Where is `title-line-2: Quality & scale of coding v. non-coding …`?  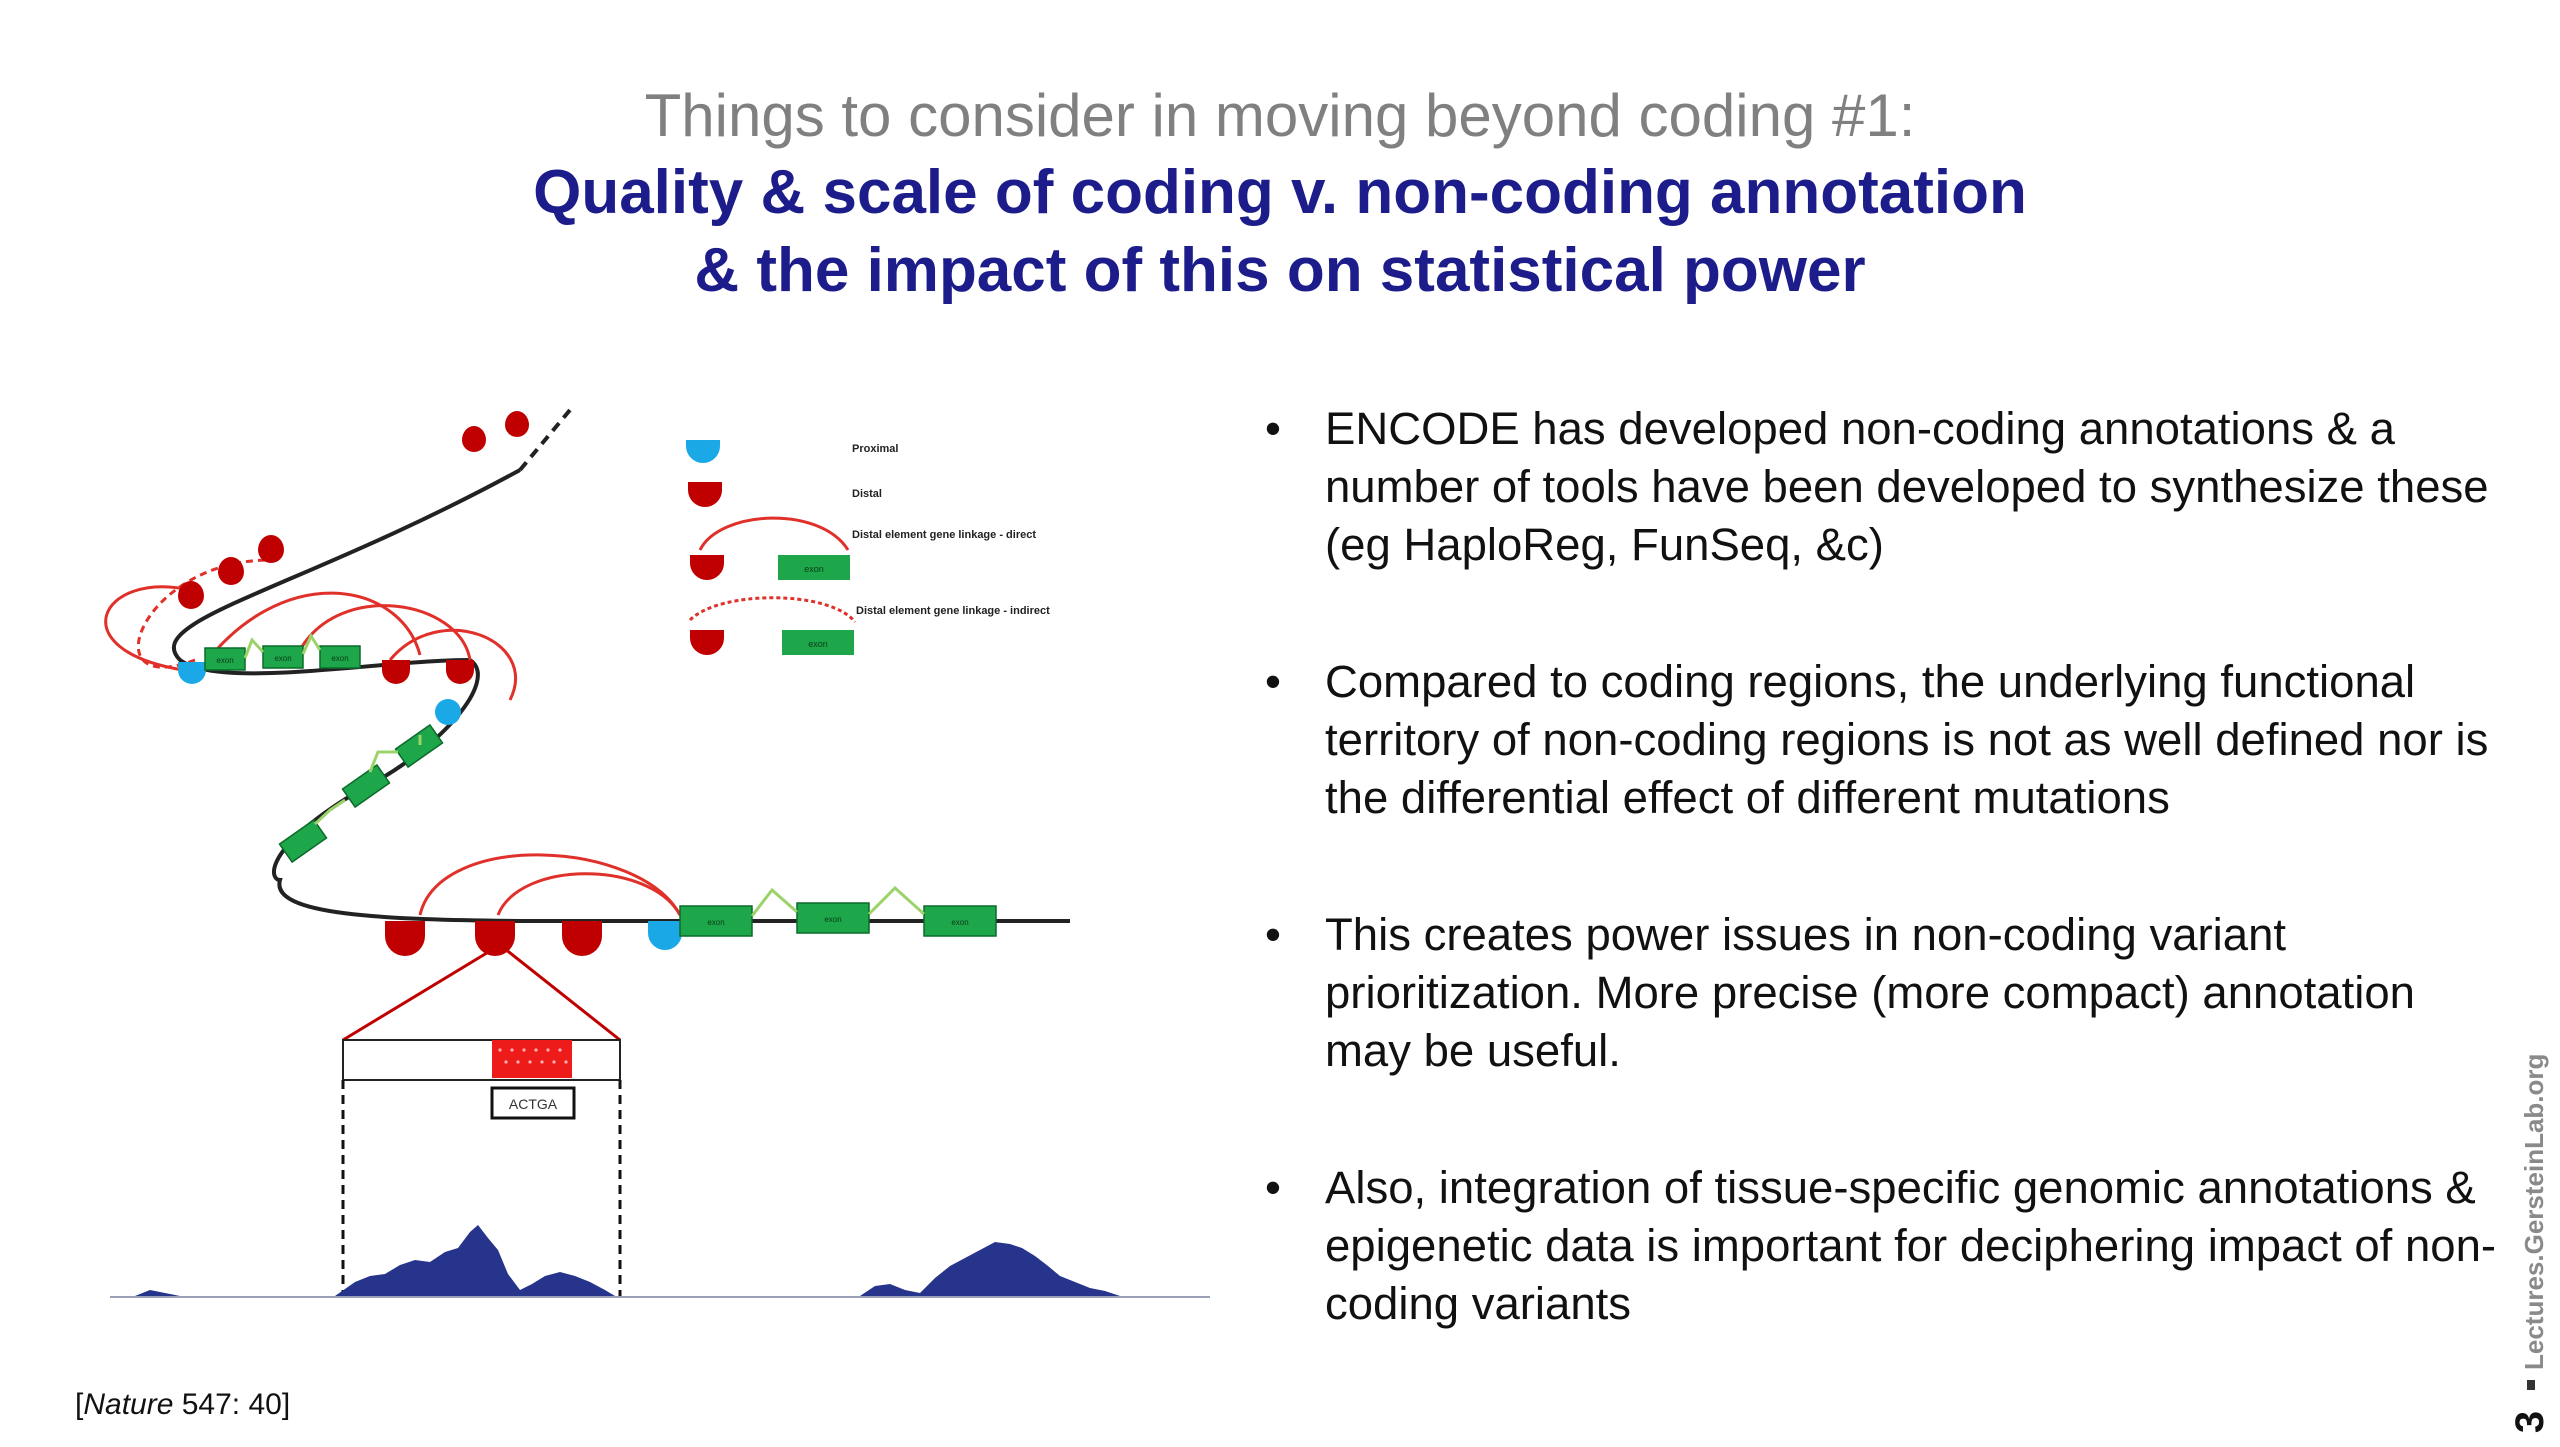 title-line-2: Quality & scale of coding v. non-coding … is located at coordinates (1280, 192).